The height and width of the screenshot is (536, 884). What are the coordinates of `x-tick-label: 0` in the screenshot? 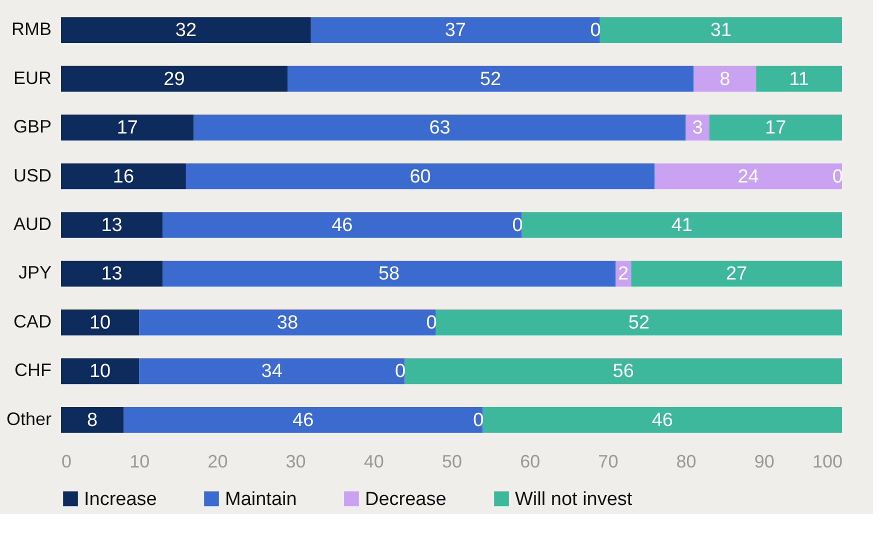 It's located at (67, 462).